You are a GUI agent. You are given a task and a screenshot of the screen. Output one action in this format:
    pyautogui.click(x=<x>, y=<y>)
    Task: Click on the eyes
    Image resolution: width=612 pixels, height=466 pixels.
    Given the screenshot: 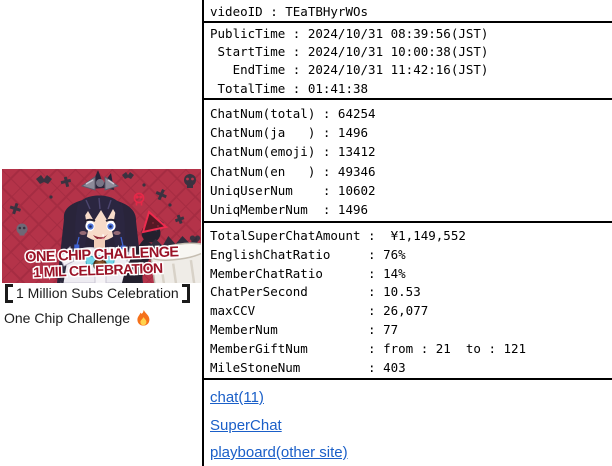 What is the action you would take?
    pyautogui.click(x=100, y=225)
    